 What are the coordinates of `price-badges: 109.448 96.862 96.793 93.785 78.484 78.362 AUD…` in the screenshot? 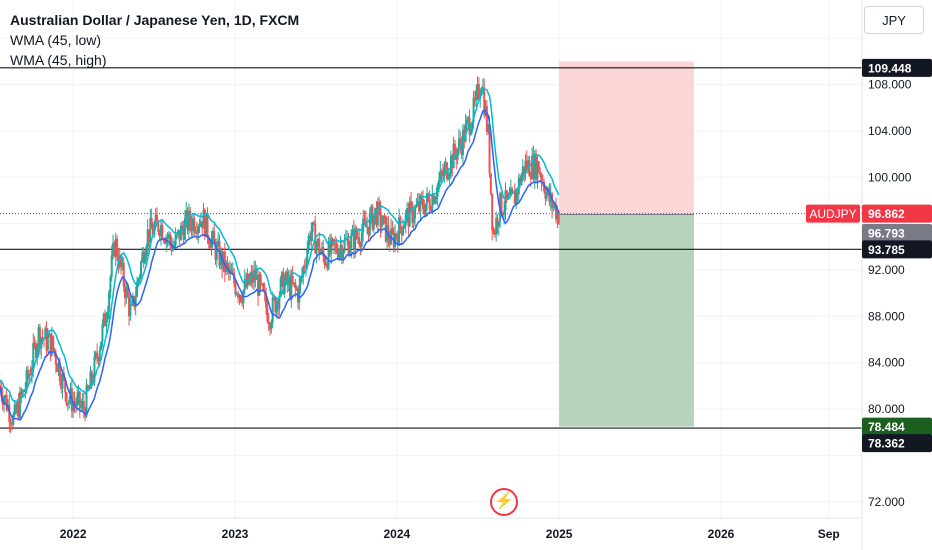 It's located at (869, 255).